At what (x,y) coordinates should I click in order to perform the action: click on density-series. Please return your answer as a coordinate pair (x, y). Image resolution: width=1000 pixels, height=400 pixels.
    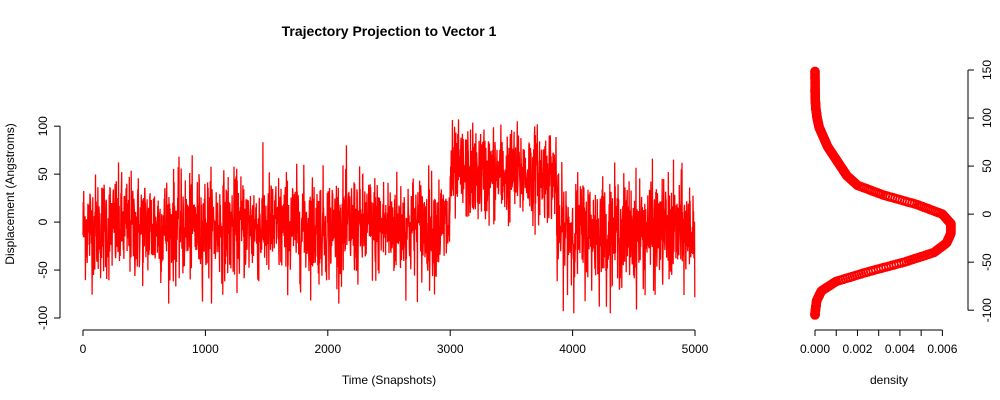
    Looking at the image, I should click on (883, 193).